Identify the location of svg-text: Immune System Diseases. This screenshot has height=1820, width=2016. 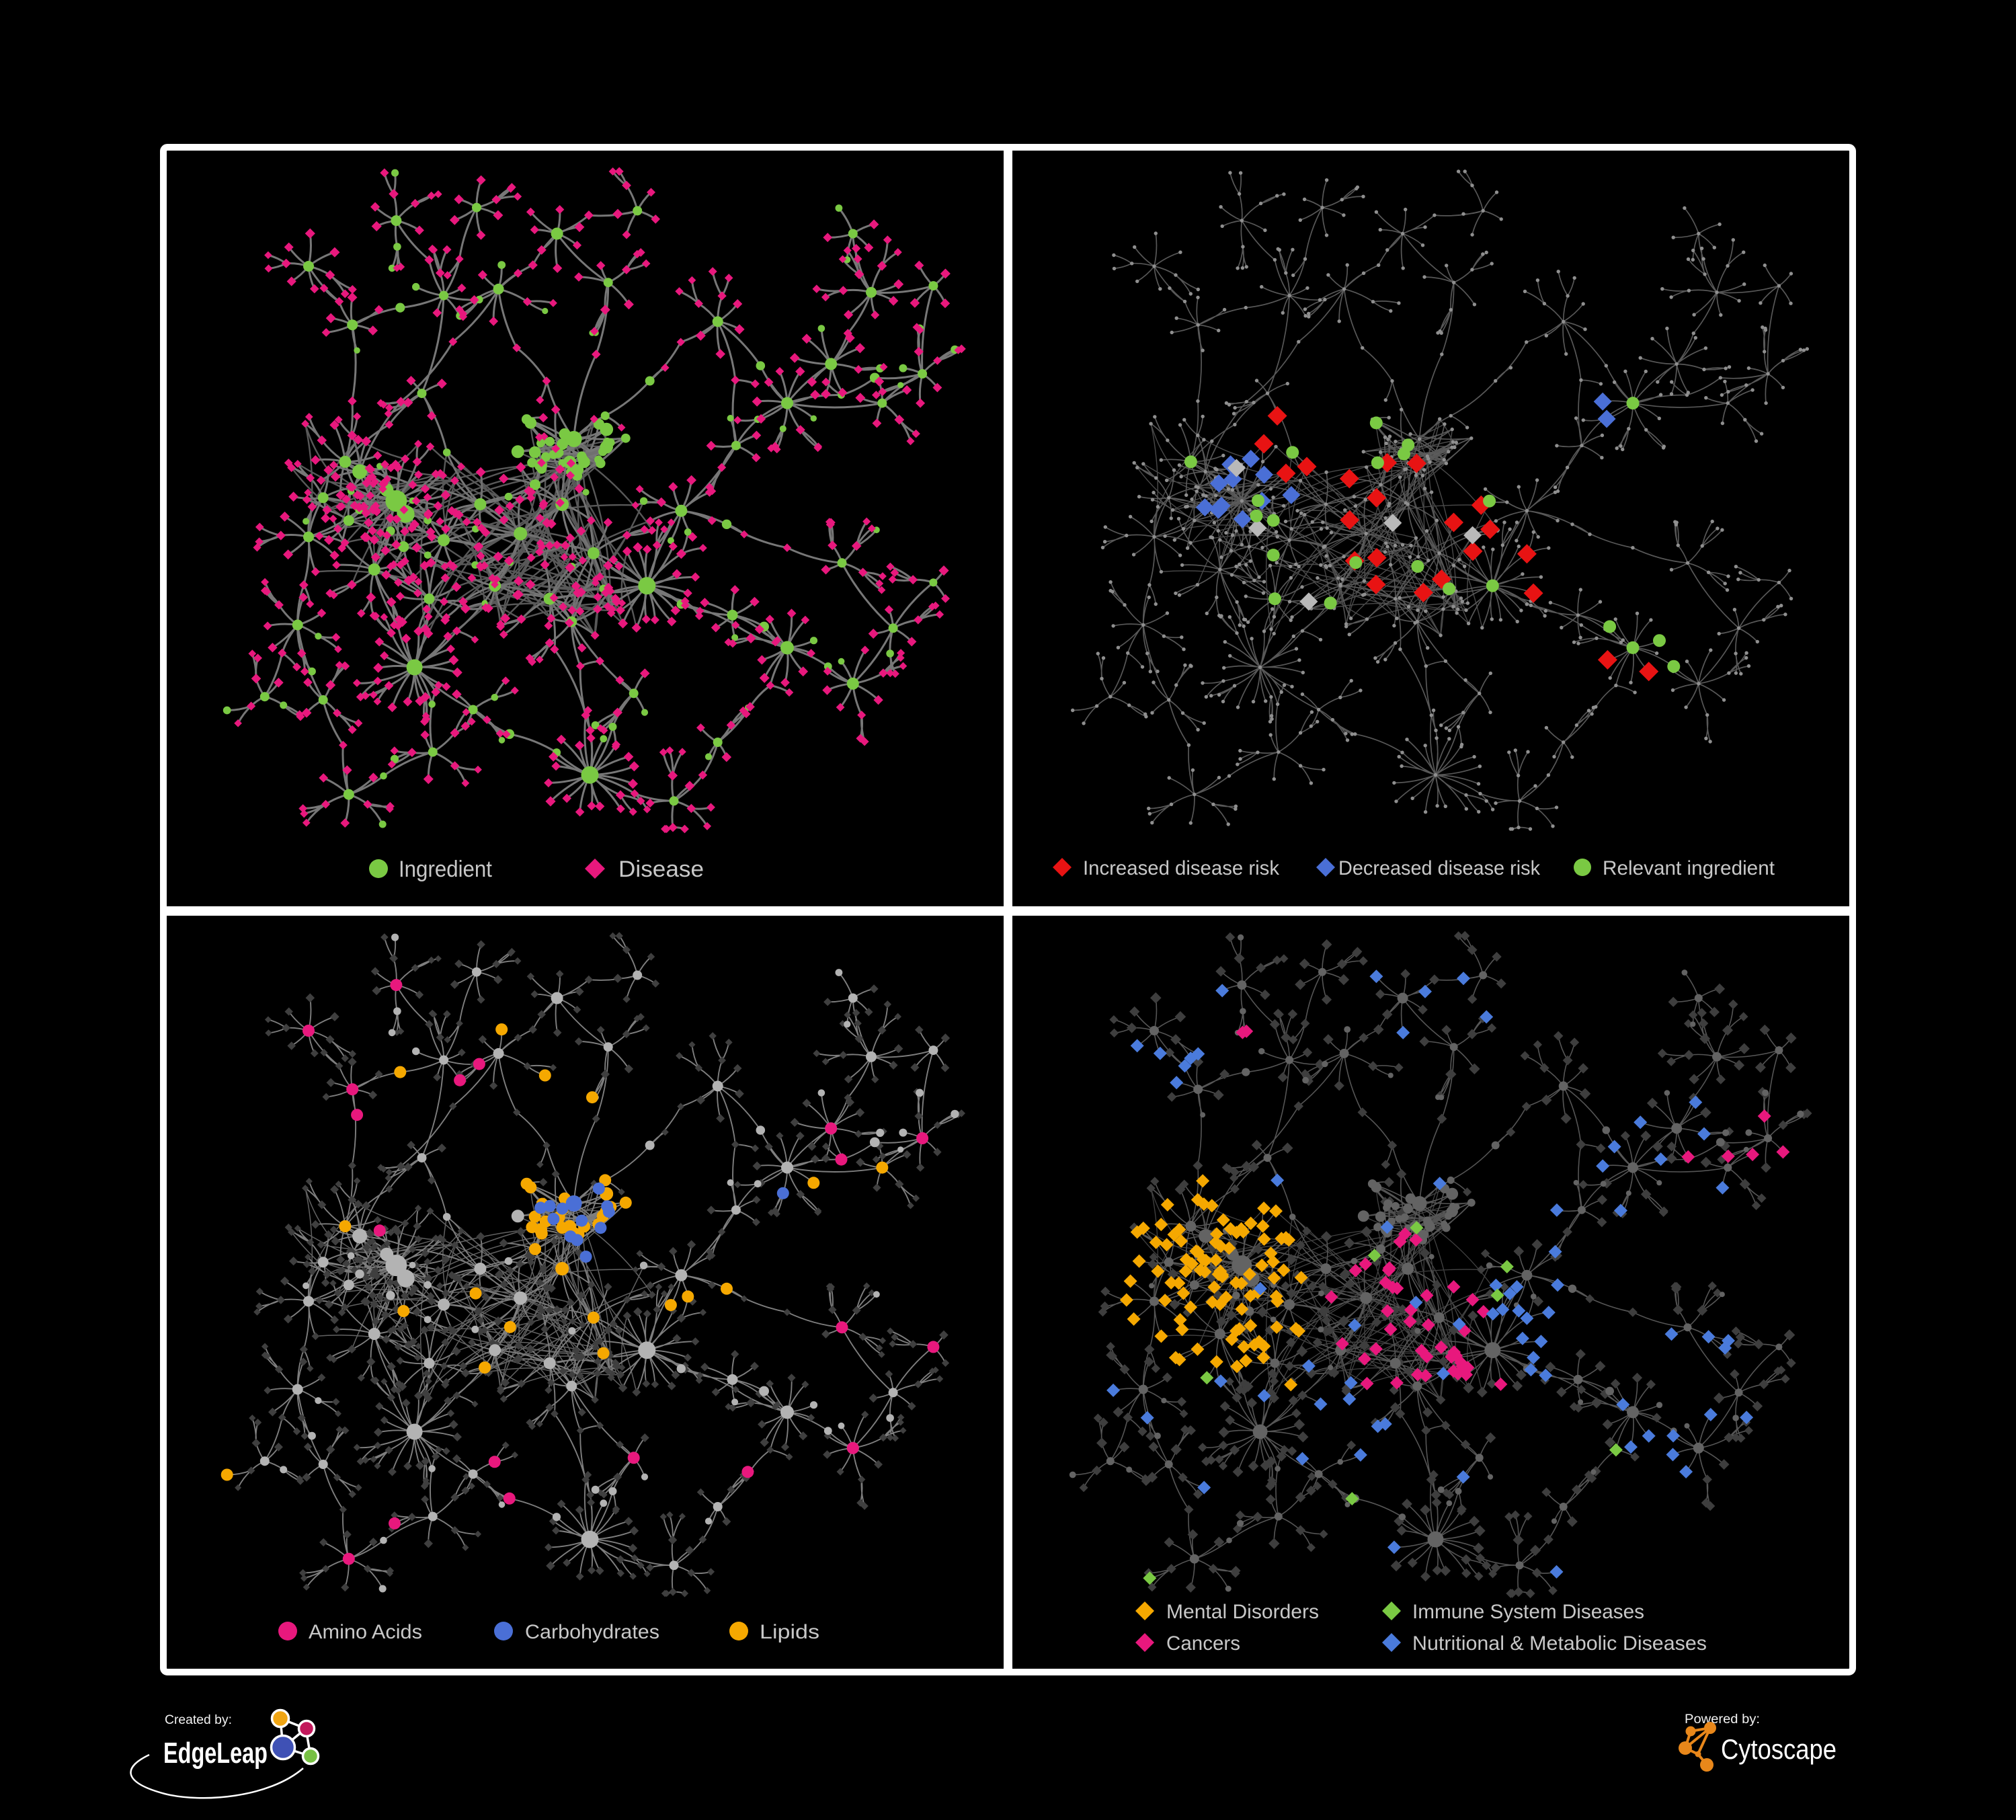
(1528, 1612).